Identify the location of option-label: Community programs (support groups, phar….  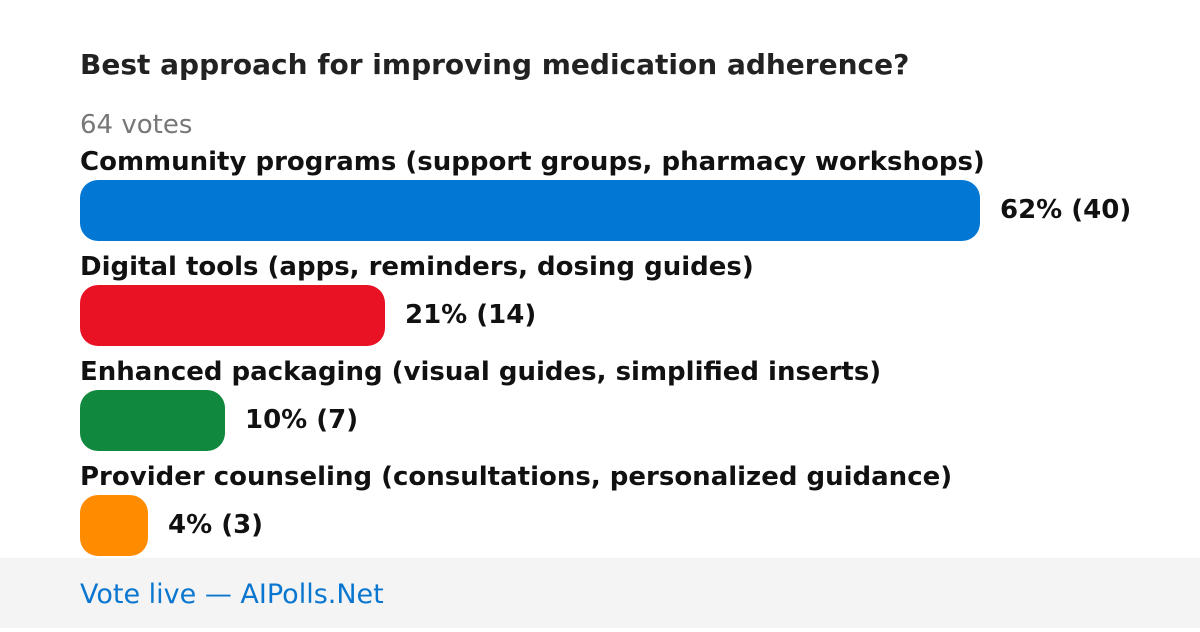
(532, 162).